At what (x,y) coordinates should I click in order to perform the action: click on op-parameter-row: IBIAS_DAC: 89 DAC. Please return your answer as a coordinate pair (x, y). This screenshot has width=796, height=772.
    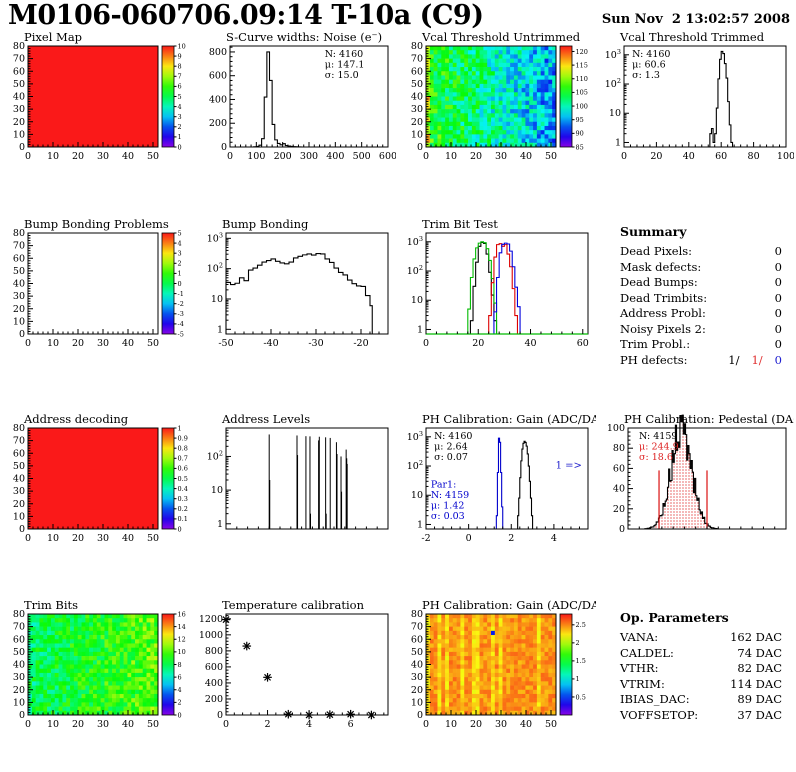
    Looking at the image, I should click on (701, 700).